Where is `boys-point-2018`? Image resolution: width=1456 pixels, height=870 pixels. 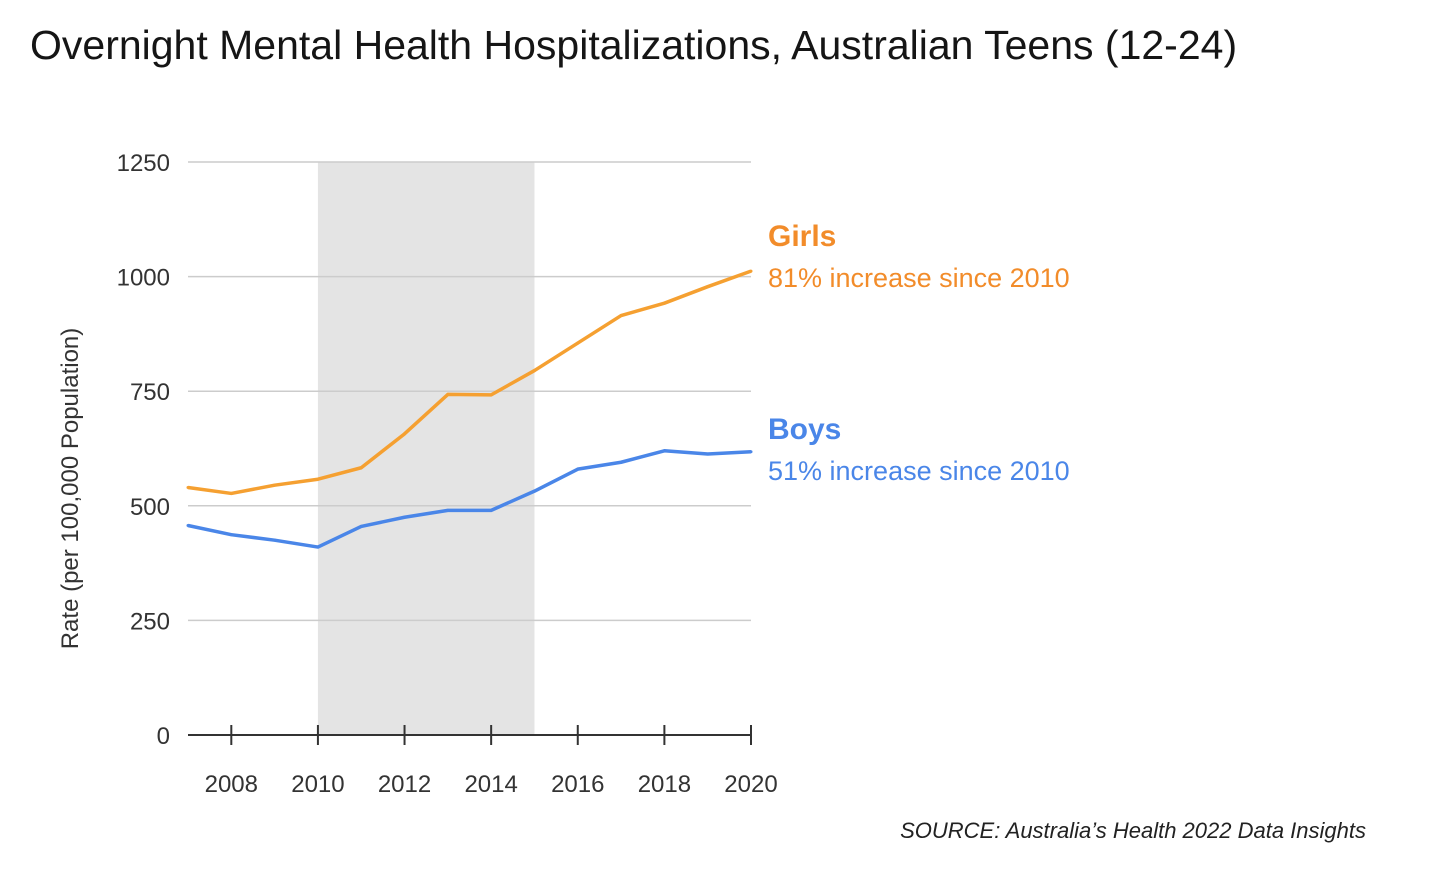
boys-point-2018 is located at coordinates (664, 451).